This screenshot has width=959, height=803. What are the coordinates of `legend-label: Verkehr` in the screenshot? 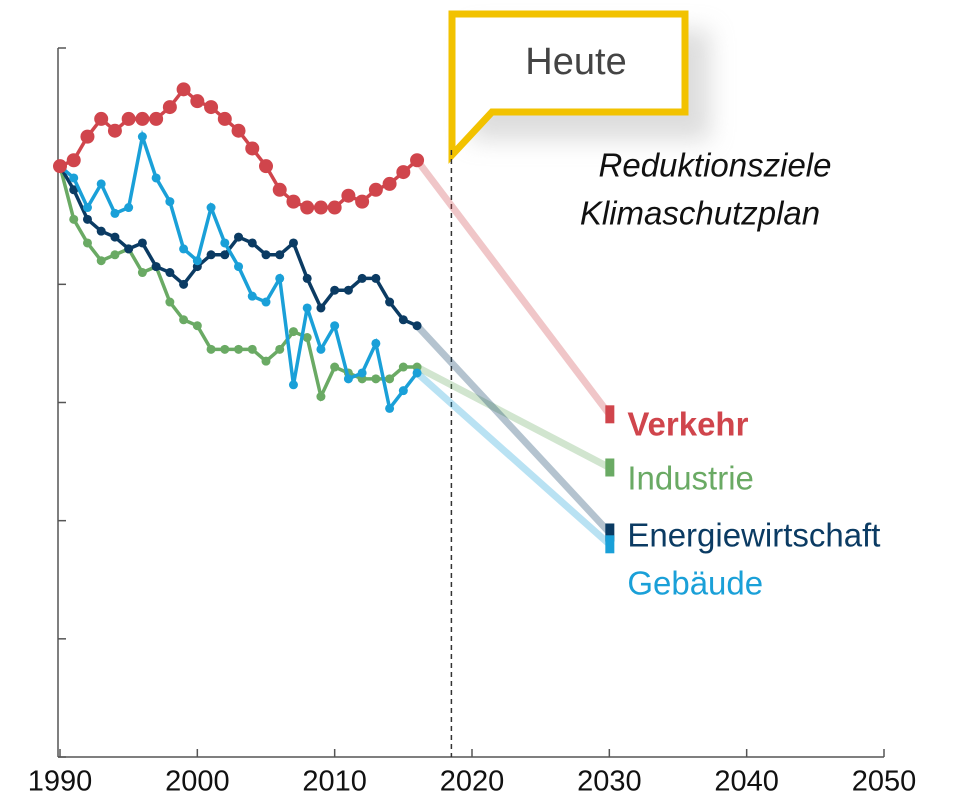 It's located at (687, 424).